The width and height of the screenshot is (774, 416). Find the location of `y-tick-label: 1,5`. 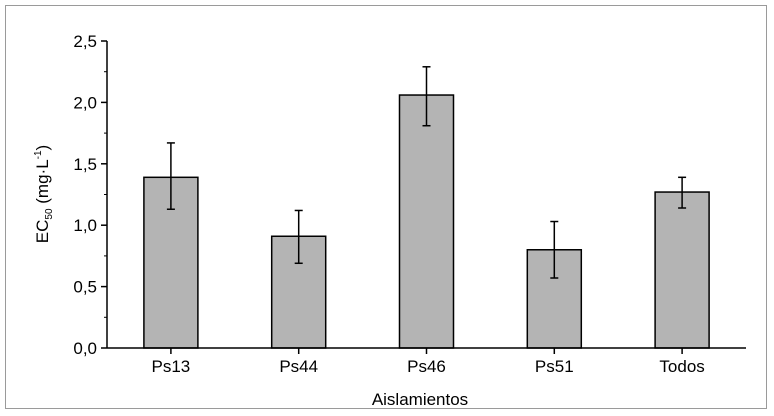

y-tick-label: 1,5 is located at coordinates (85, 164).